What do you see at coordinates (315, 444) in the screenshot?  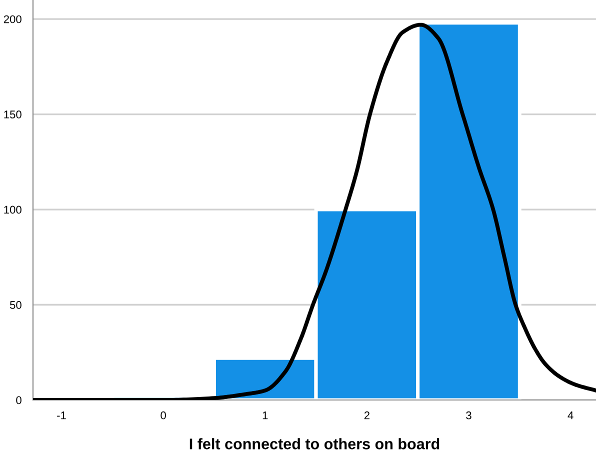 I see `x-axis-title: I felt connected to others on board` at bounding box center [315, 444].